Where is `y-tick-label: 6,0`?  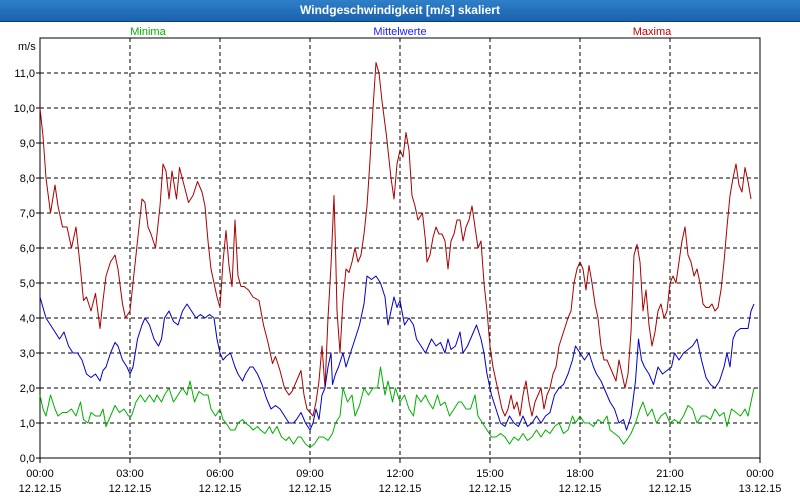 y-tick-label: 6,0 is located at coordinates (27, 249).